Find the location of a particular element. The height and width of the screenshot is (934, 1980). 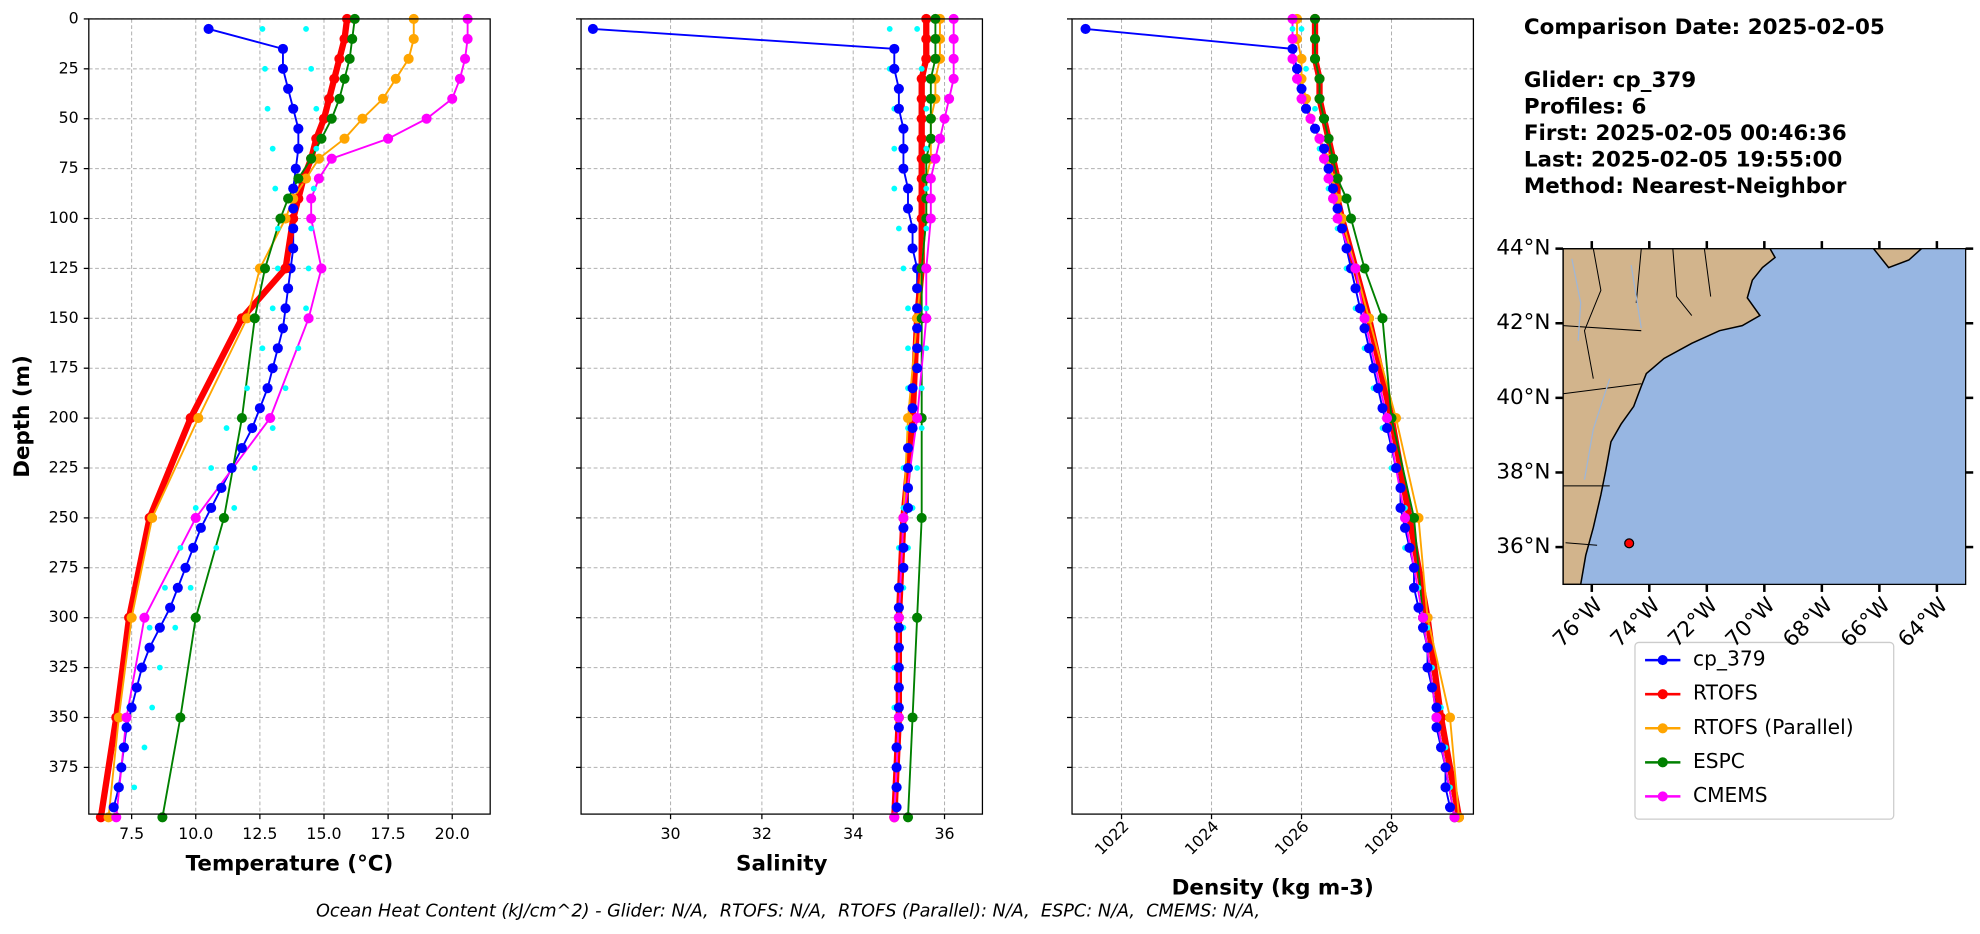

profile-line is located at coordinates (206, 417).